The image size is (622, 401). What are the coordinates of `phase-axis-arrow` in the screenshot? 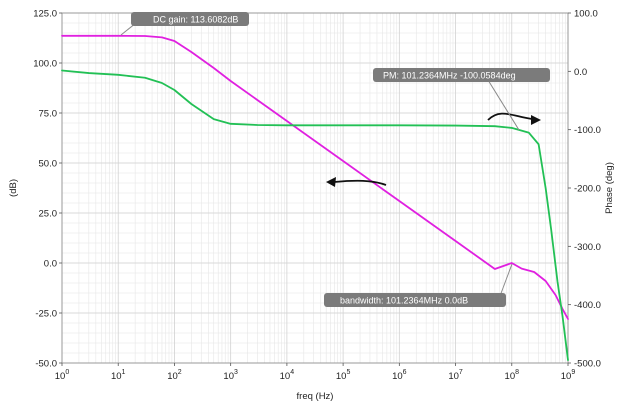 It's located at (514, 118).